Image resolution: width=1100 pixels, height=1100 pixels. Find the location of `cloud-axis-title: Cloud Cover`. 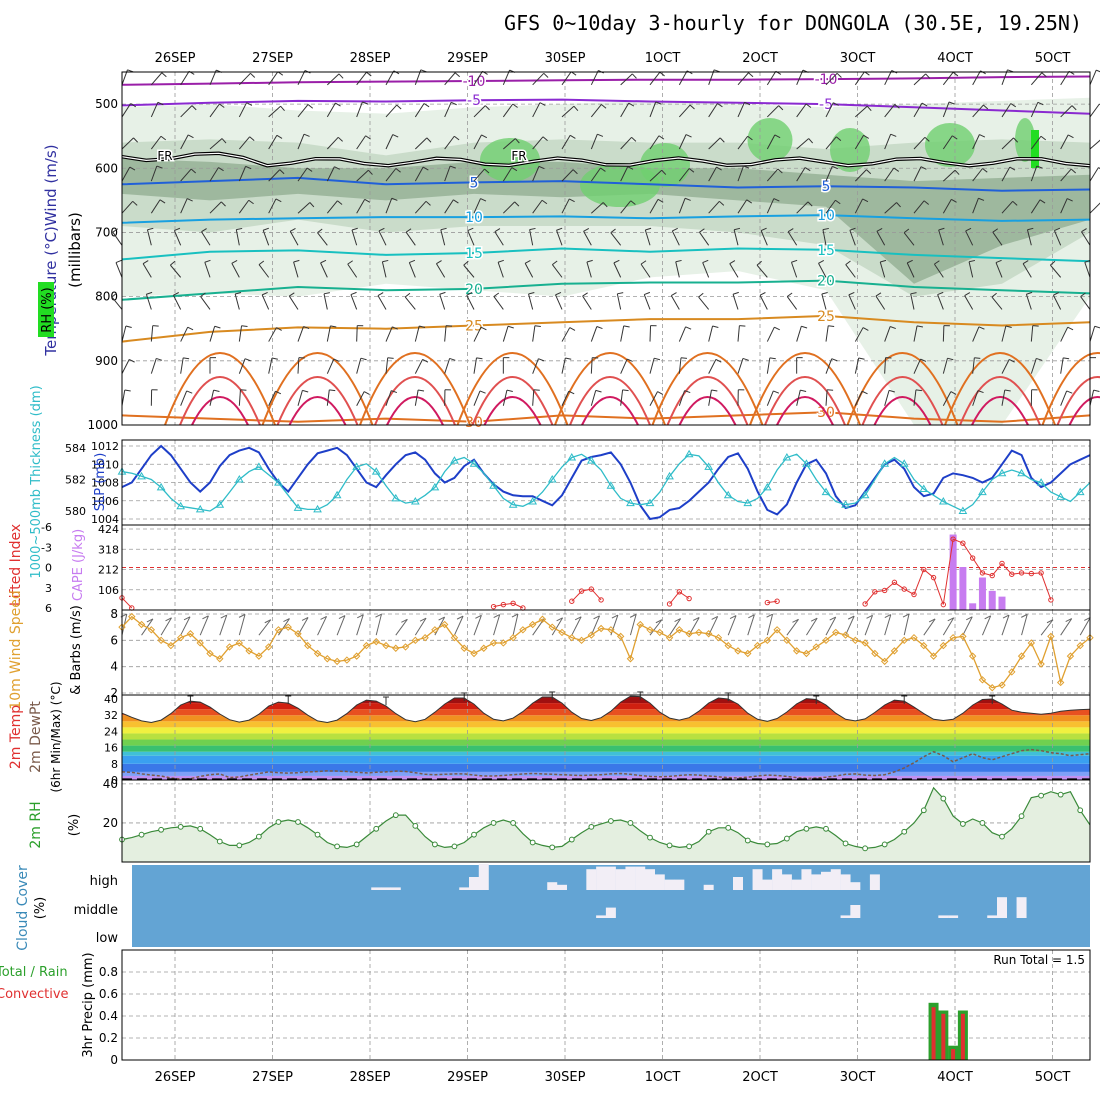

cloud-axis-title: Cloud Cover is located at coordinates (23, 908).